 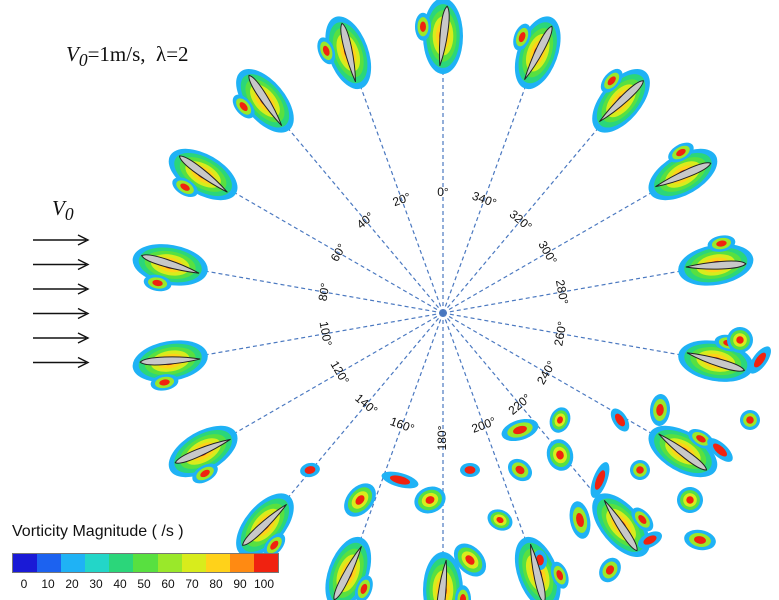 What do you see at coordinates (560, 333) in the screenshot?
I see `angle-label: 260°` at bounding box center [560, 333].